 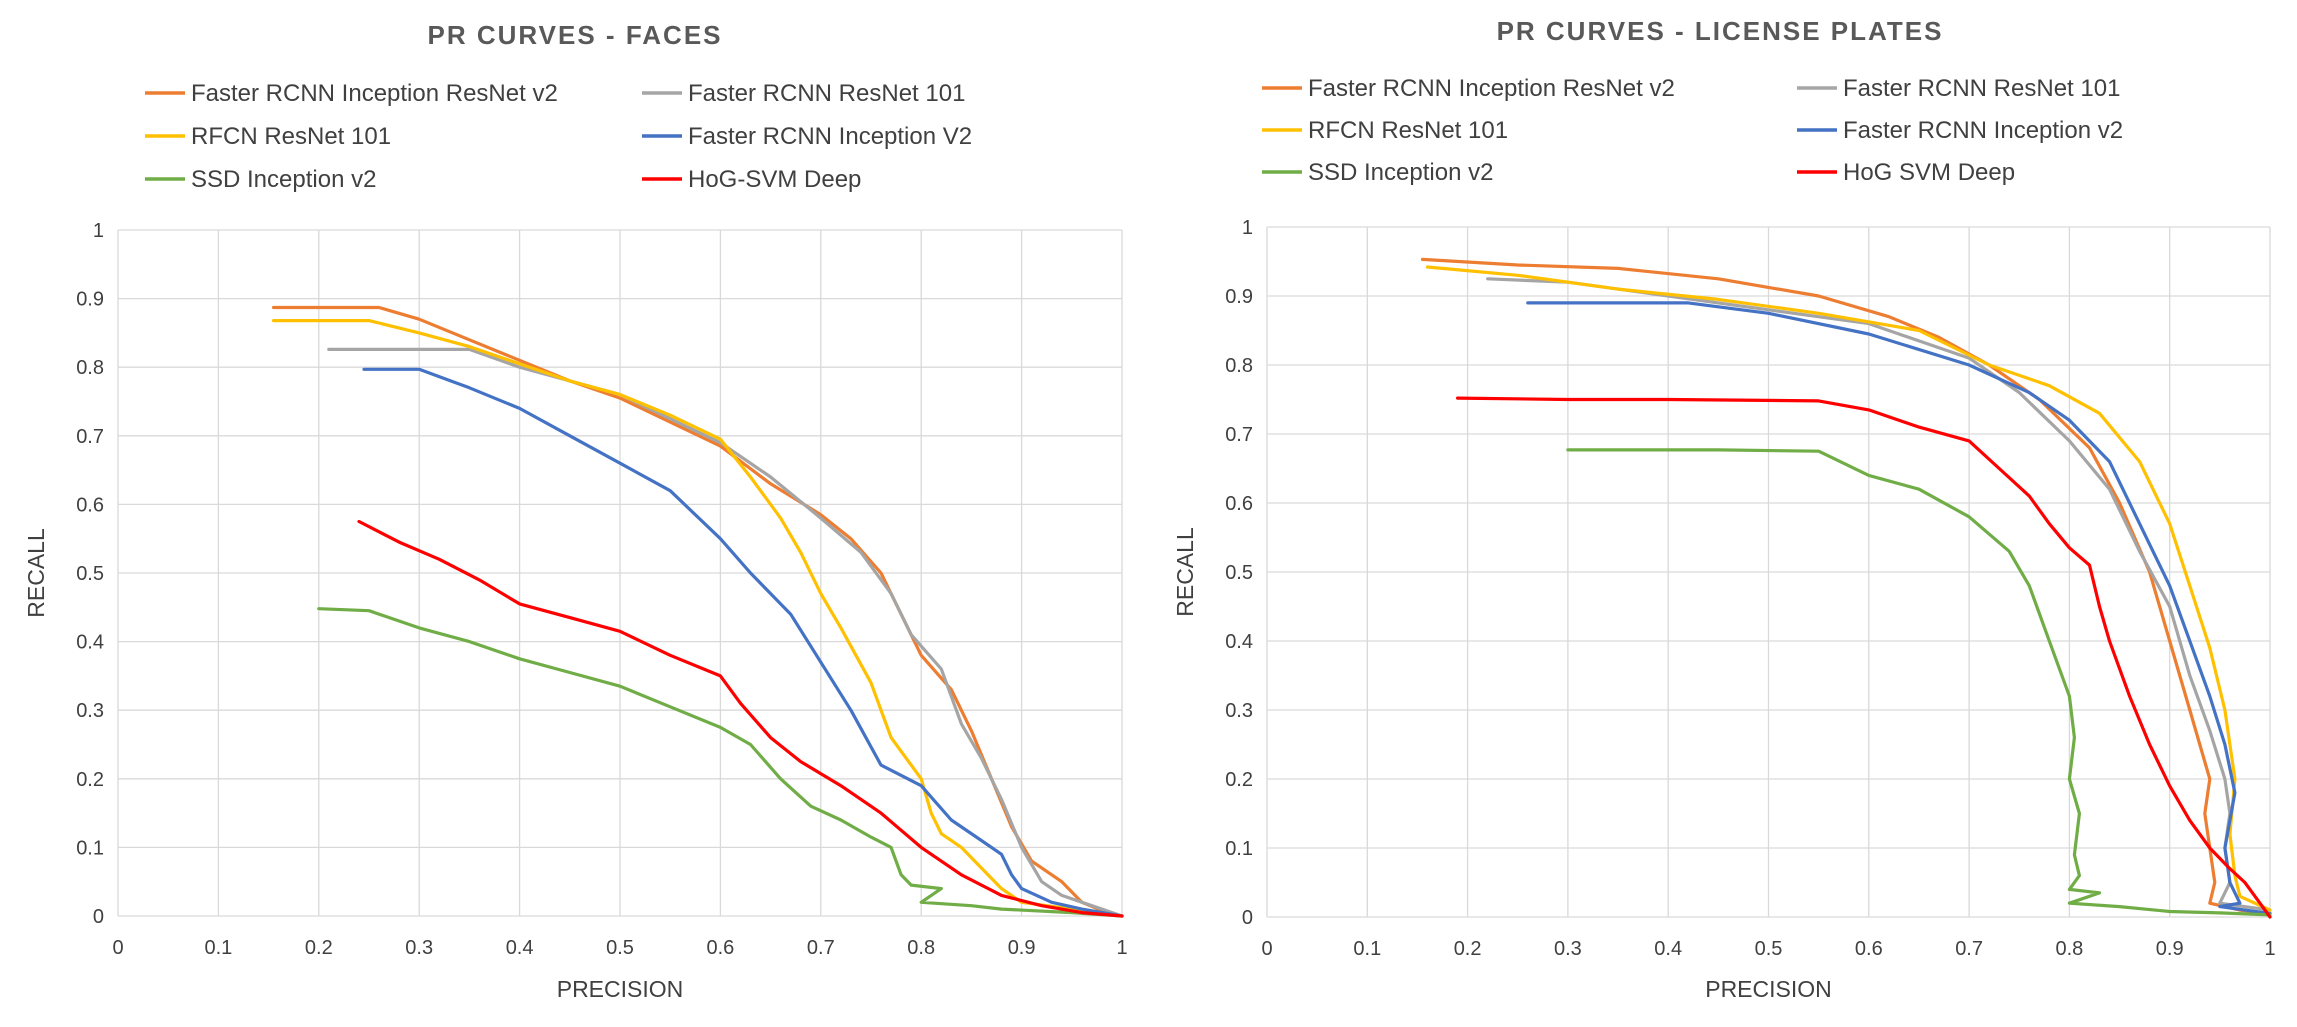 What do you see at coordinates (574, 35) in the screenshot?
I see `chart-title: PR CURVES - FACES` at bounding box center [574, 35].